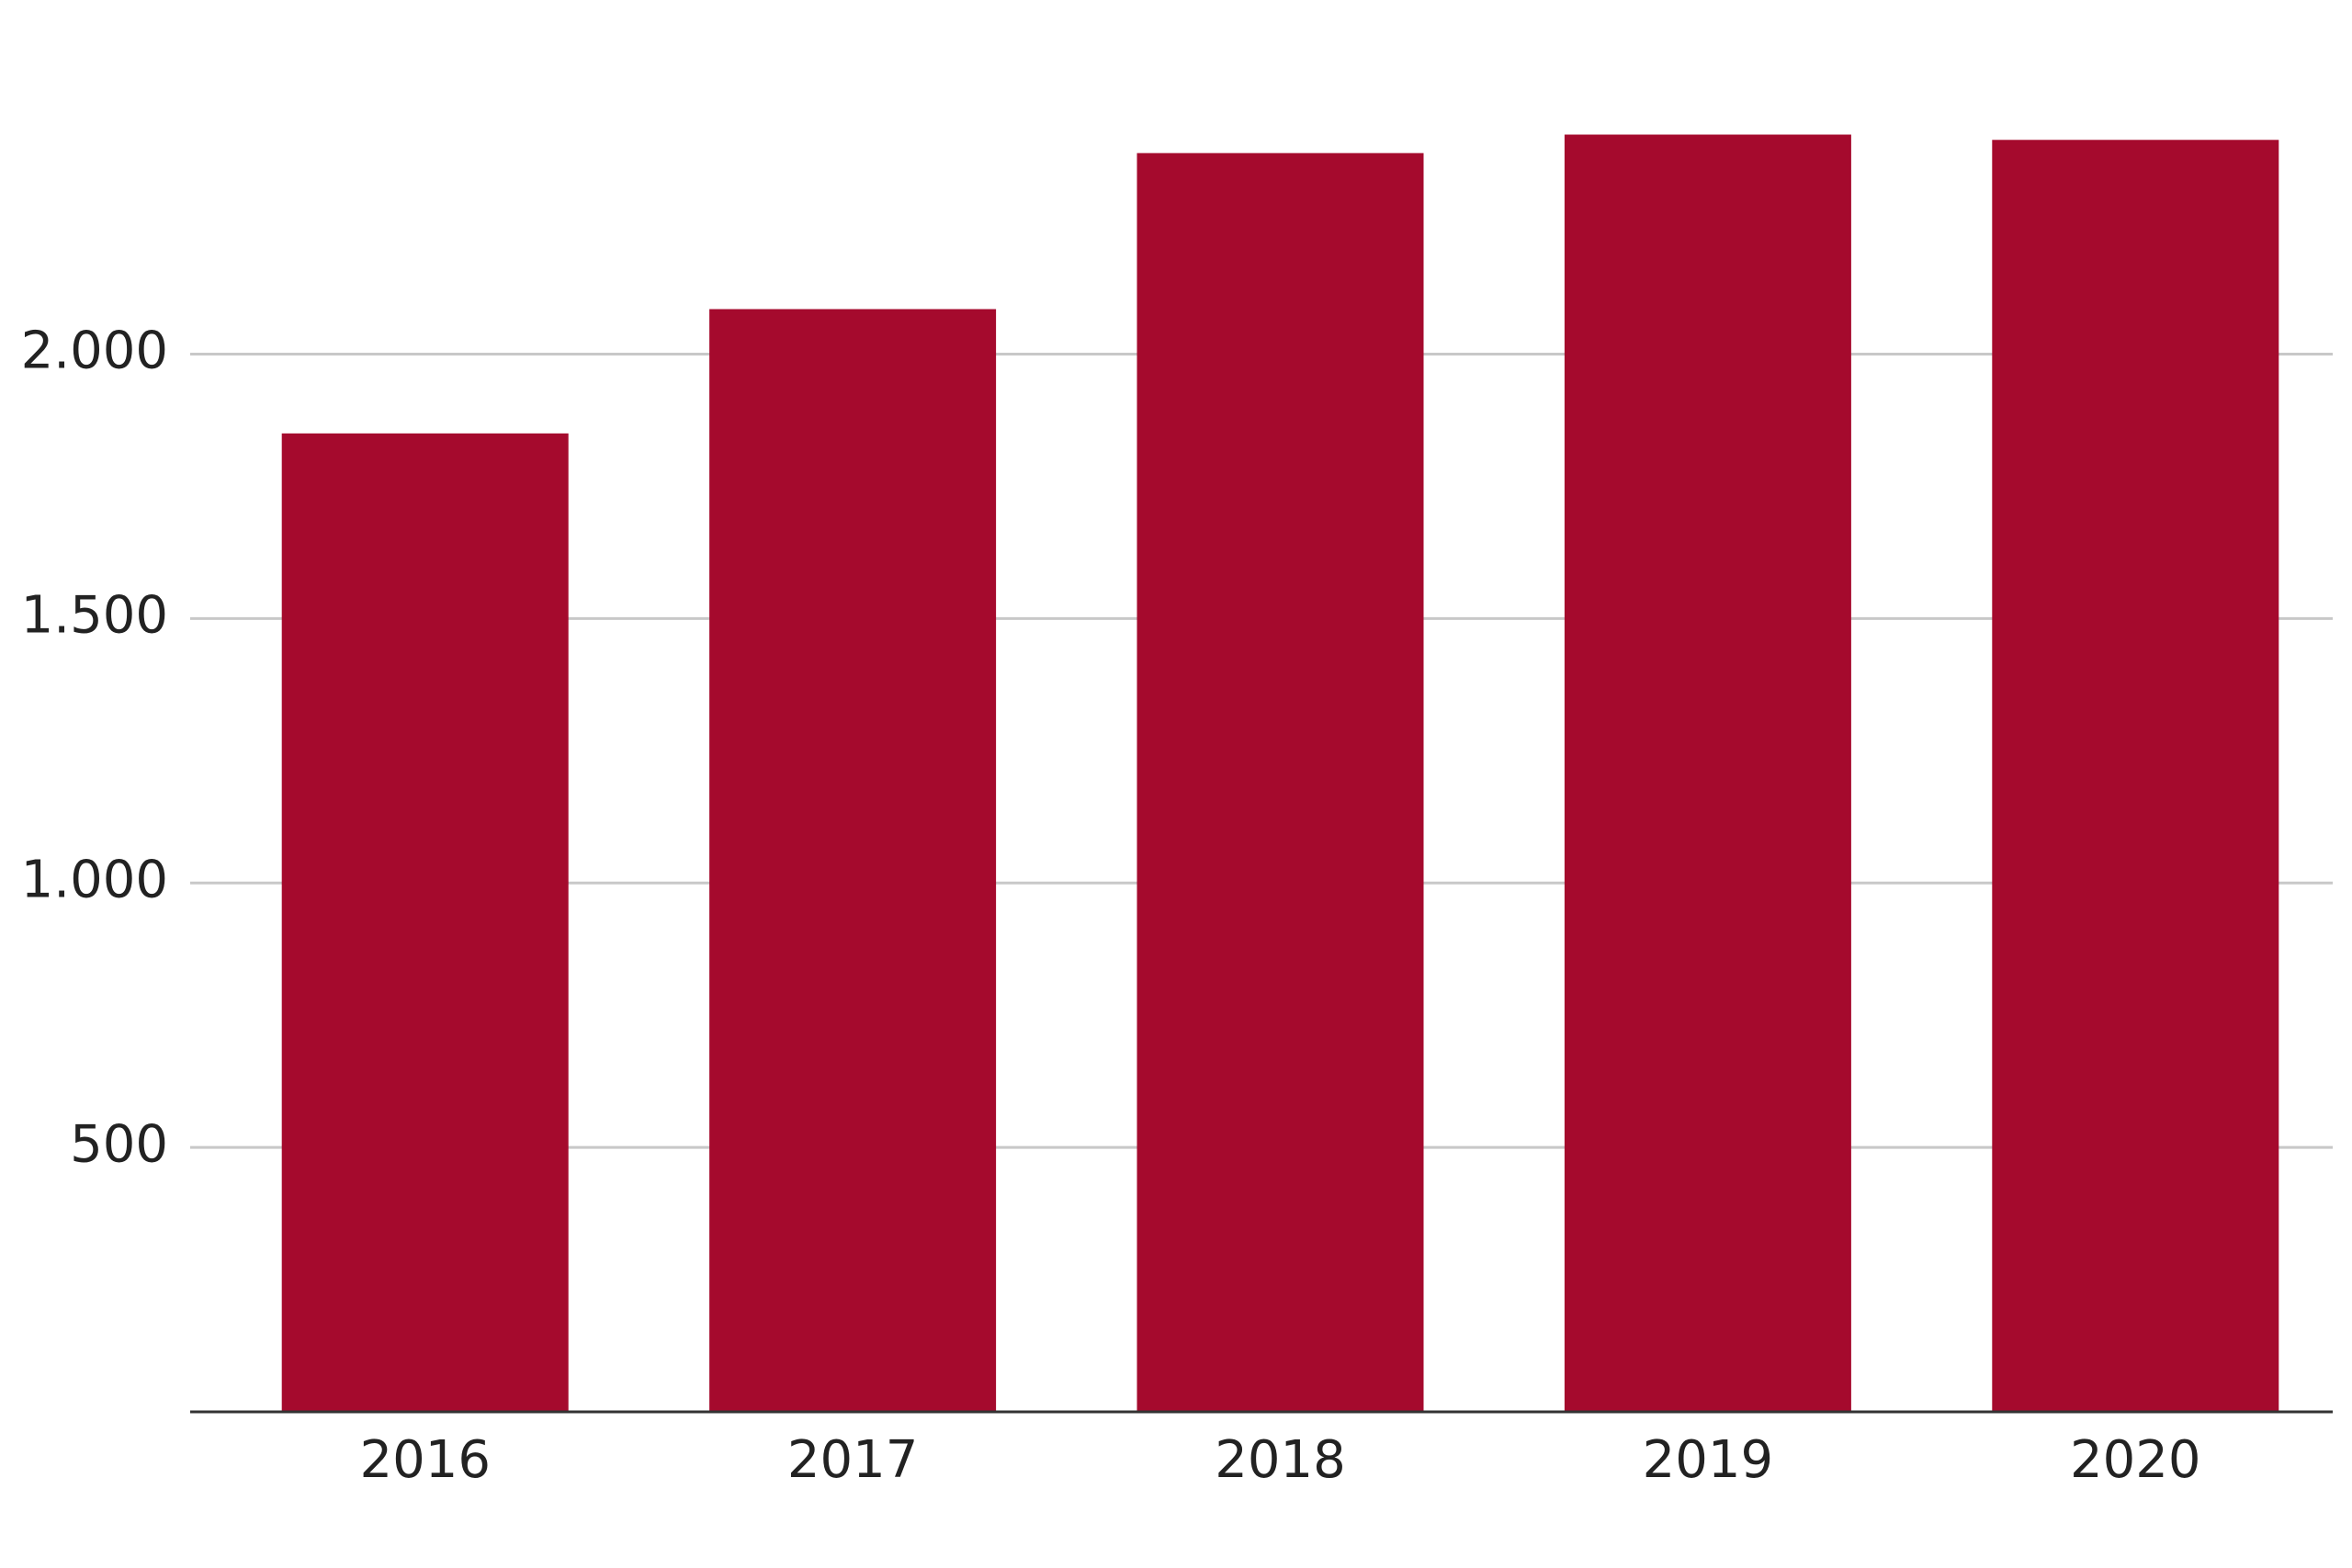  What do you see at coordinates (94, 351) in the screenshot?
I see `y-tick-label: 2.000` at bounding box center [94, 351].